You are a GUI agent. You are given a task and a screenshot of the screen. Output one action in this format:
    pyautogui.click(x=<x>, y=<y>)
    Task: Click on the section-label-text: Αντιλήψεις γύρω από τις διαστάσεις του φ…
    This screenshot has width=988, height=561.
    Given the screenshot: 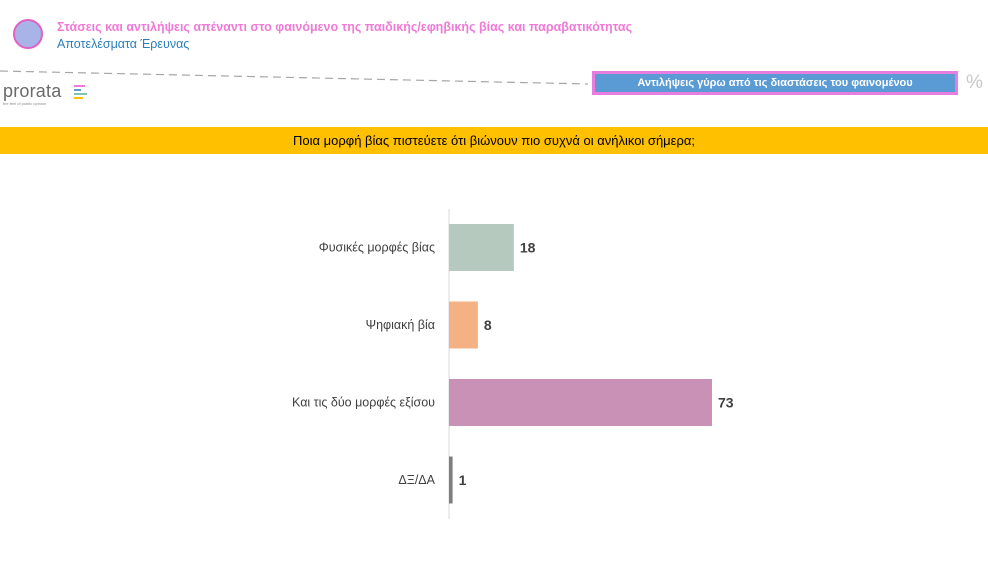 What is the action you would take?
    pyautogui.click(x=775, y=83)
    